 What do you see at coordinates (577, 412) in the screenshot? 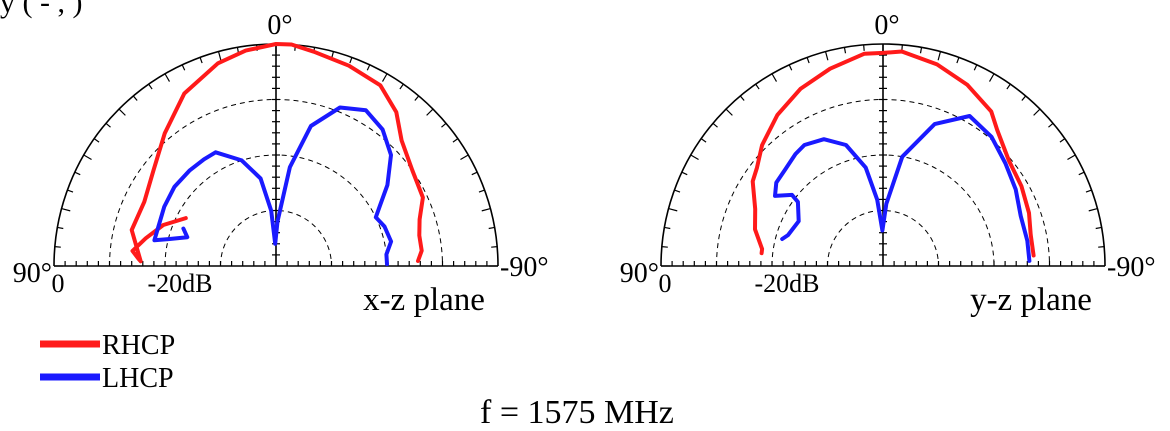
I see `frequency-label: f = 1575 MHz` at bounding box center [577, 412].